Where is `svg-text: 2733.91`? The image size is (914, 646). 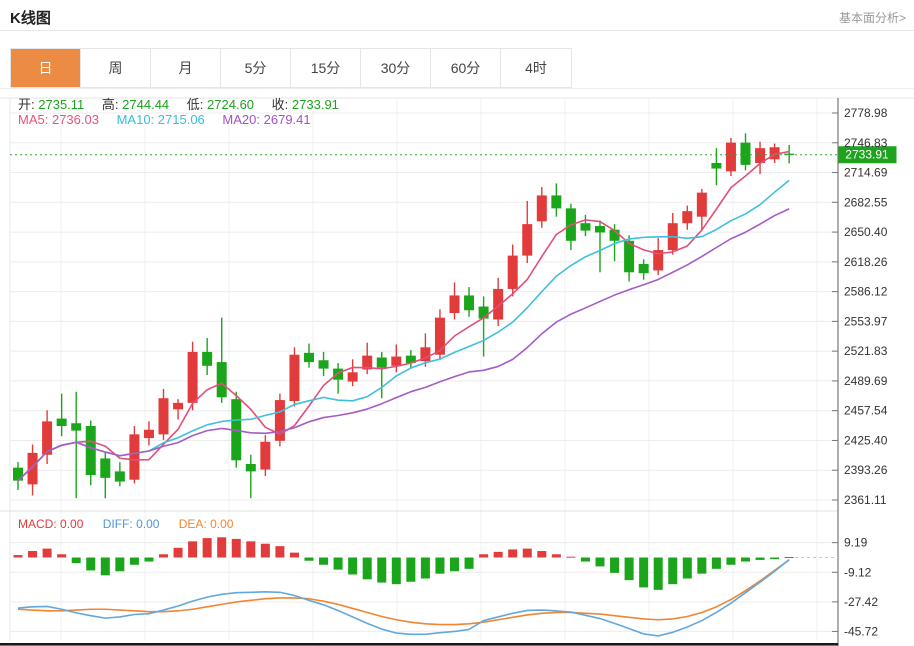
svg-text: 2733.91 is located at coordinates (867, 155).